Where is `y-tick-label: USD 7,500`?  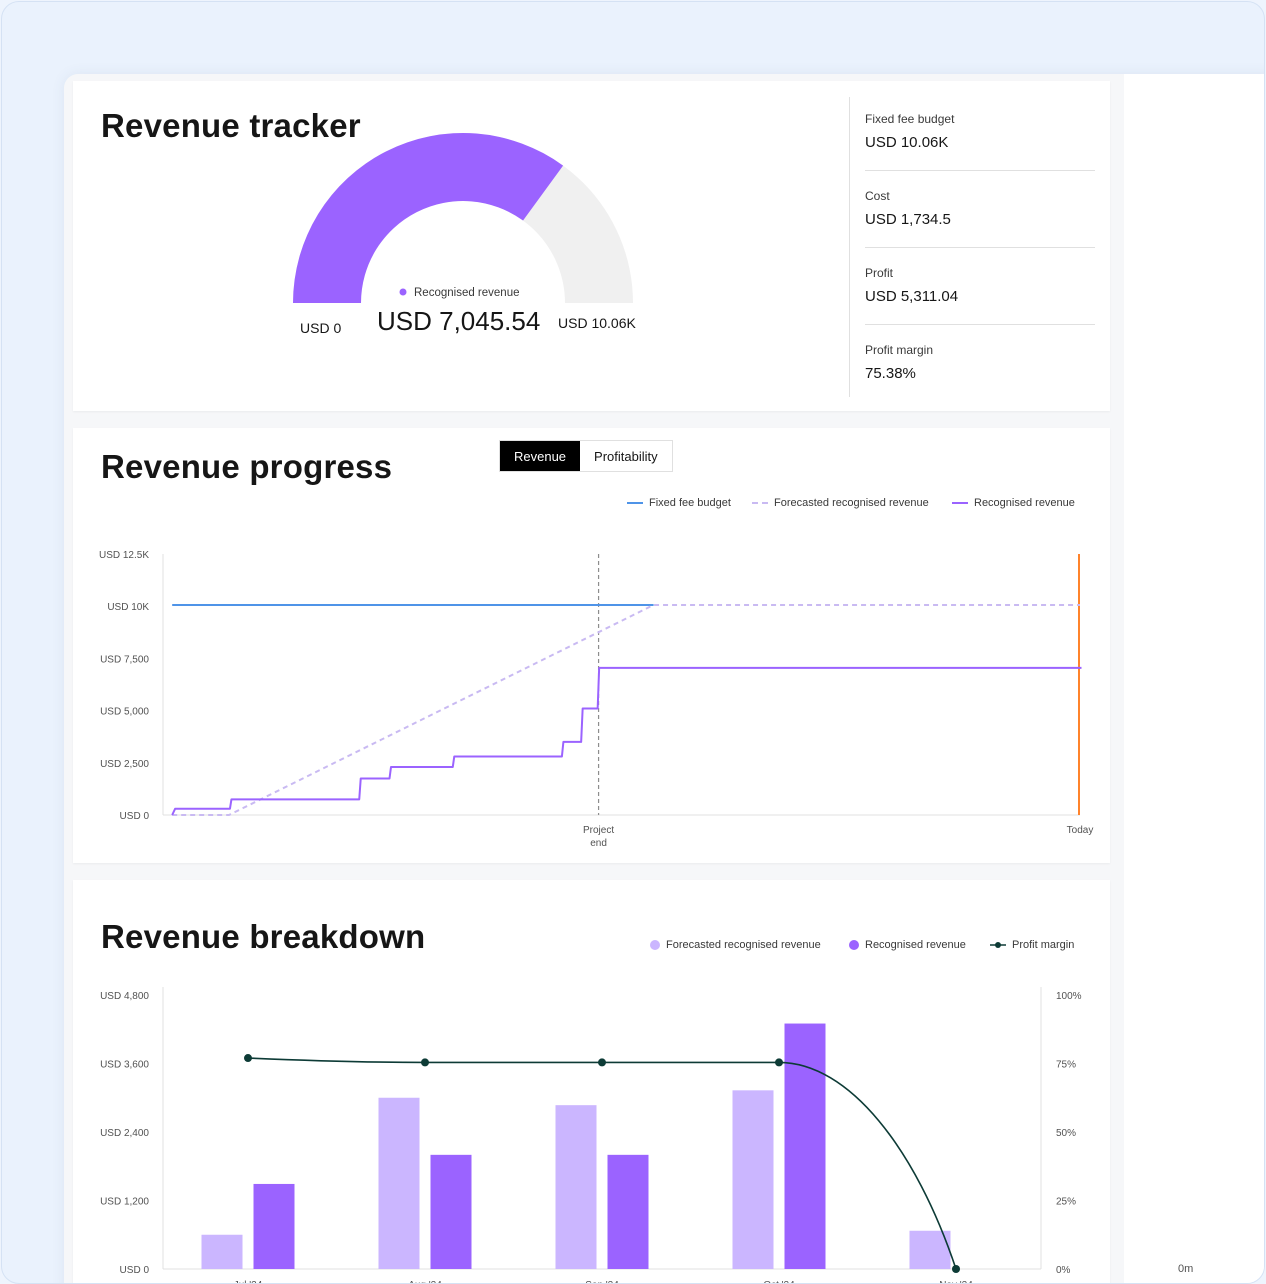 y-tick-label: USD 7,500 is located at coordinates (124, 659).